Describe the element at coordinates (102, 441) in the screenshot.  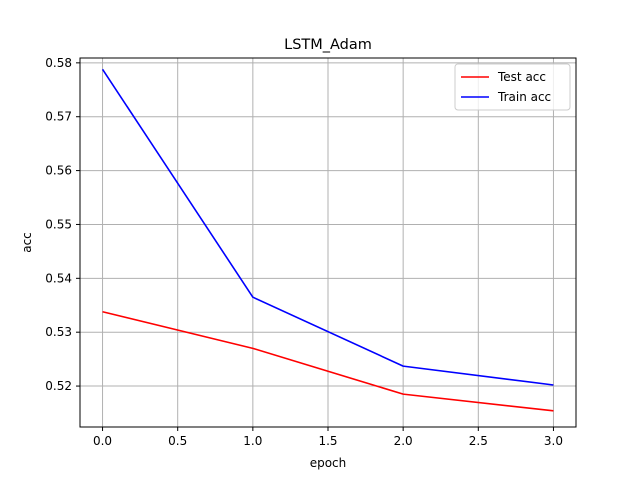
I see `x-tick-label: 0.0` at that location.